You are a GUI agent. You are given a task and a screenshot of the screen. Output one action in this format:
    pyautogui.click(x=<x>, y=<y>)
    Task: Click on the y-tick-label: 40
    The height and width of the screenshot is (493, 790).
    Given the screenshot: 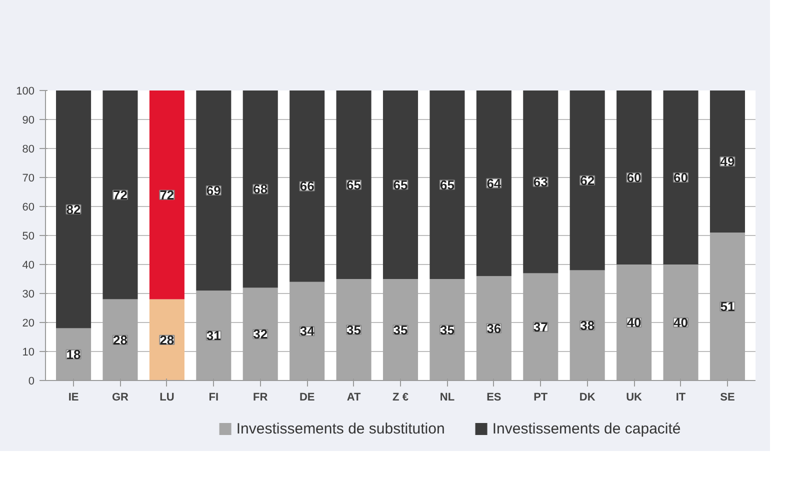 What is the action you would take?
    pyautogui.click(x=28, y=266)
    